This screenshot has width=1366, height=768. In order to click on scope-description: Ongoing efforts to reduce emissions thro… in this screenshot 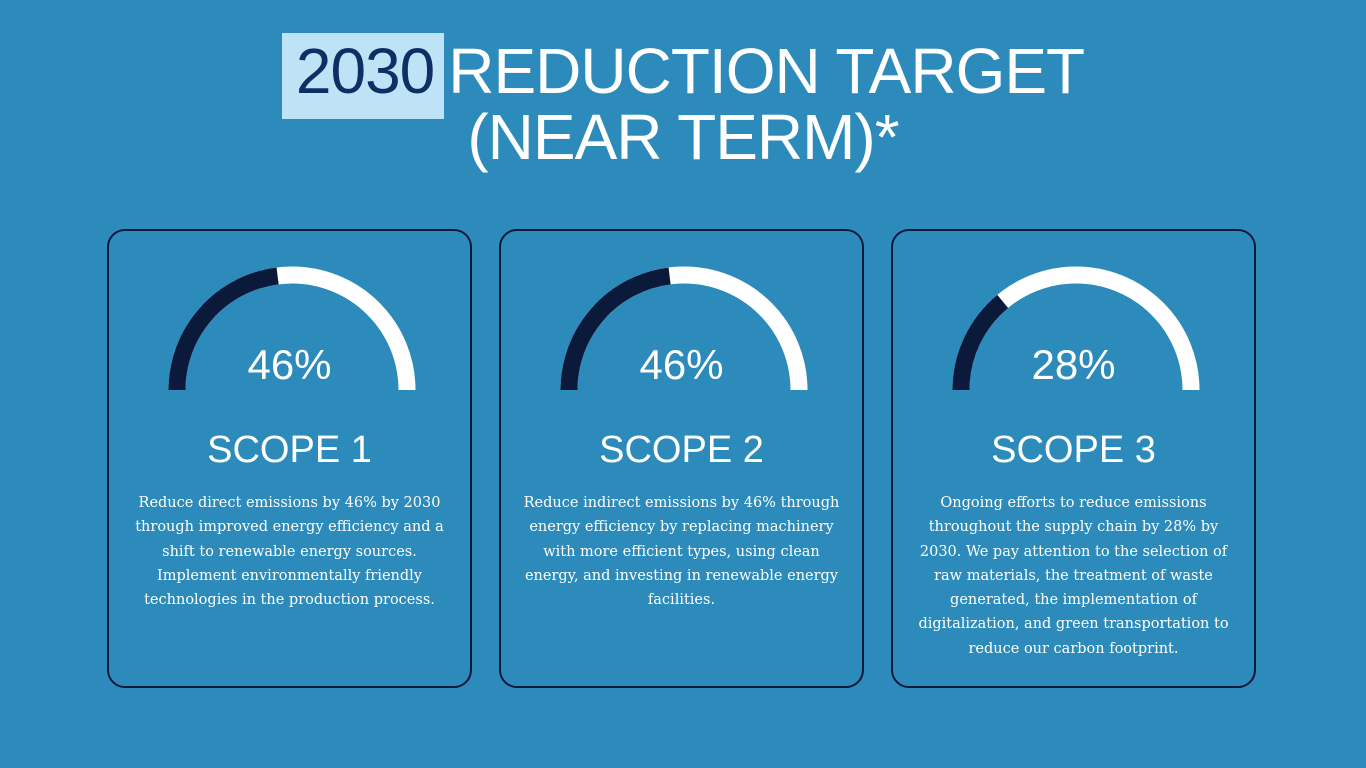, I will do `click(1073, 576)`.